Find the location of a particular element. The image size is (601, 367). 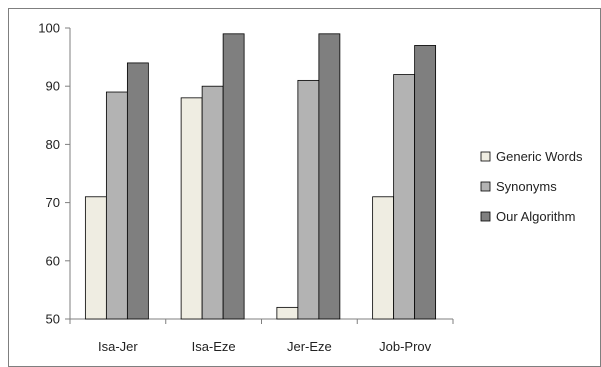

bar-generic-words-jer-eze is located at coordinates (287, 313).